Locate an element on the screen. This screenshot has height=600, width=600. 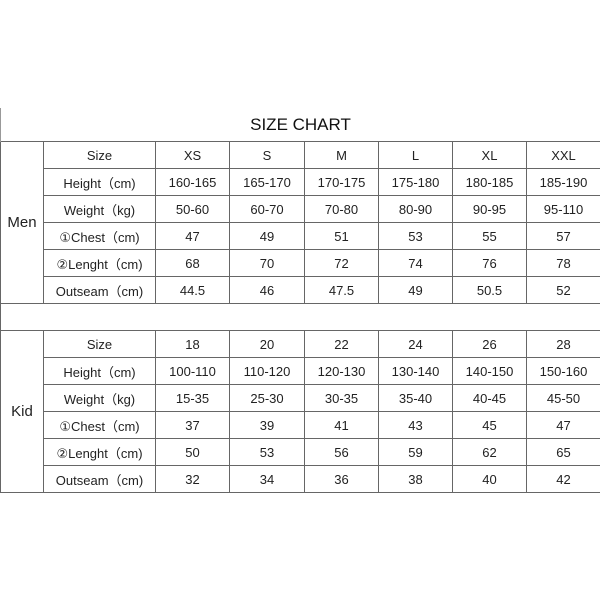
table-cell: 41 is located at coordinates (341, 425).